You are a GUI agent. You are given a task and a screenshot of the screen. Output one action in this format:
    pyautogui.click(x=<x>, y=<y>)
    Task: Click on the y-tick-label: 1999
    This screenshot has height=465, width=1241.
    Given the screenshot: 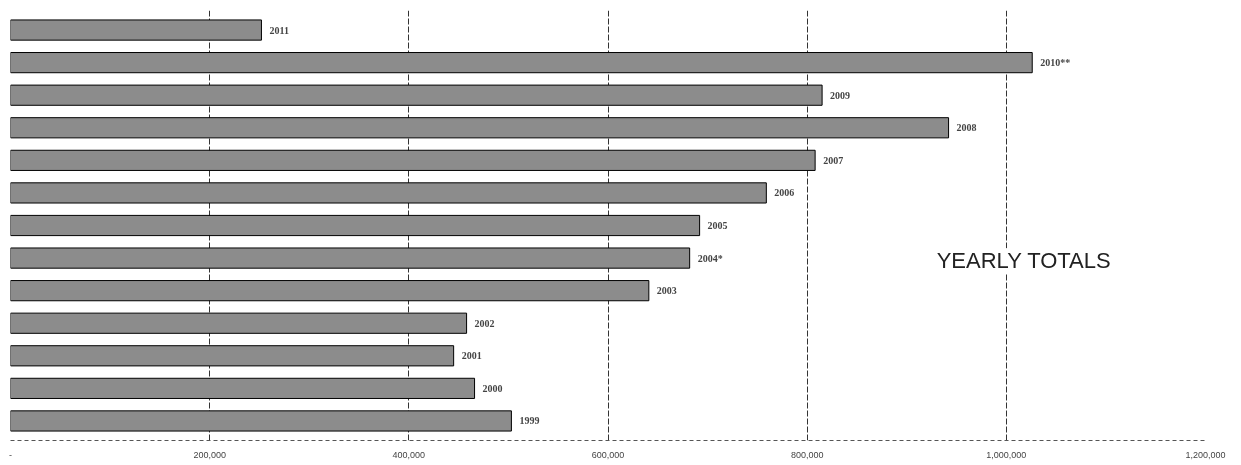 What is the action you would take?
    pyautogui.click(x=529, y=421)
    